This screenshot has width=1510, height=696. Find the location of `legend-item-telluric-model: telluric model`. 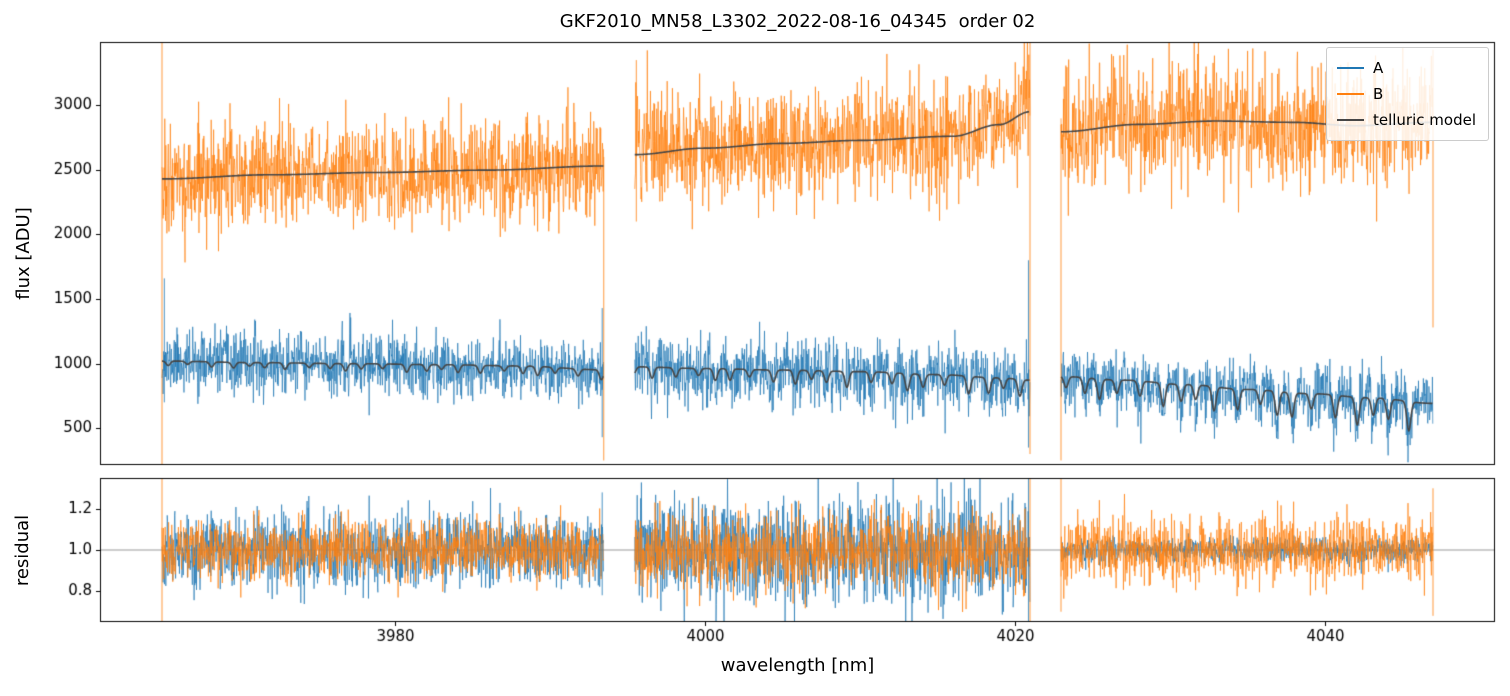

legend-item-telluric-model: telluric model is located at coordinates (1406, 120).